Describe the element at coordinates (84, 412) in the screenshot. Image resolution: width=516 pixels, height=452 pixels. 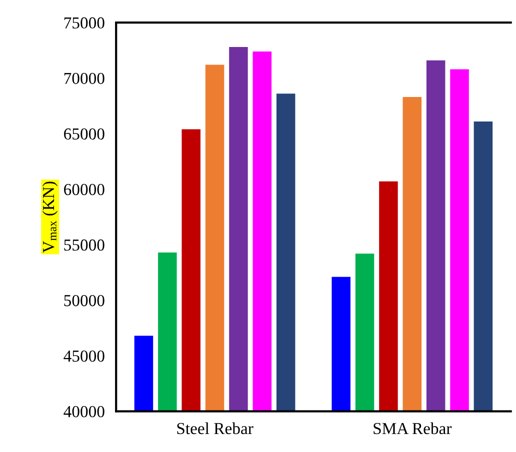
I see `y-tick-label: 40000` at that location.